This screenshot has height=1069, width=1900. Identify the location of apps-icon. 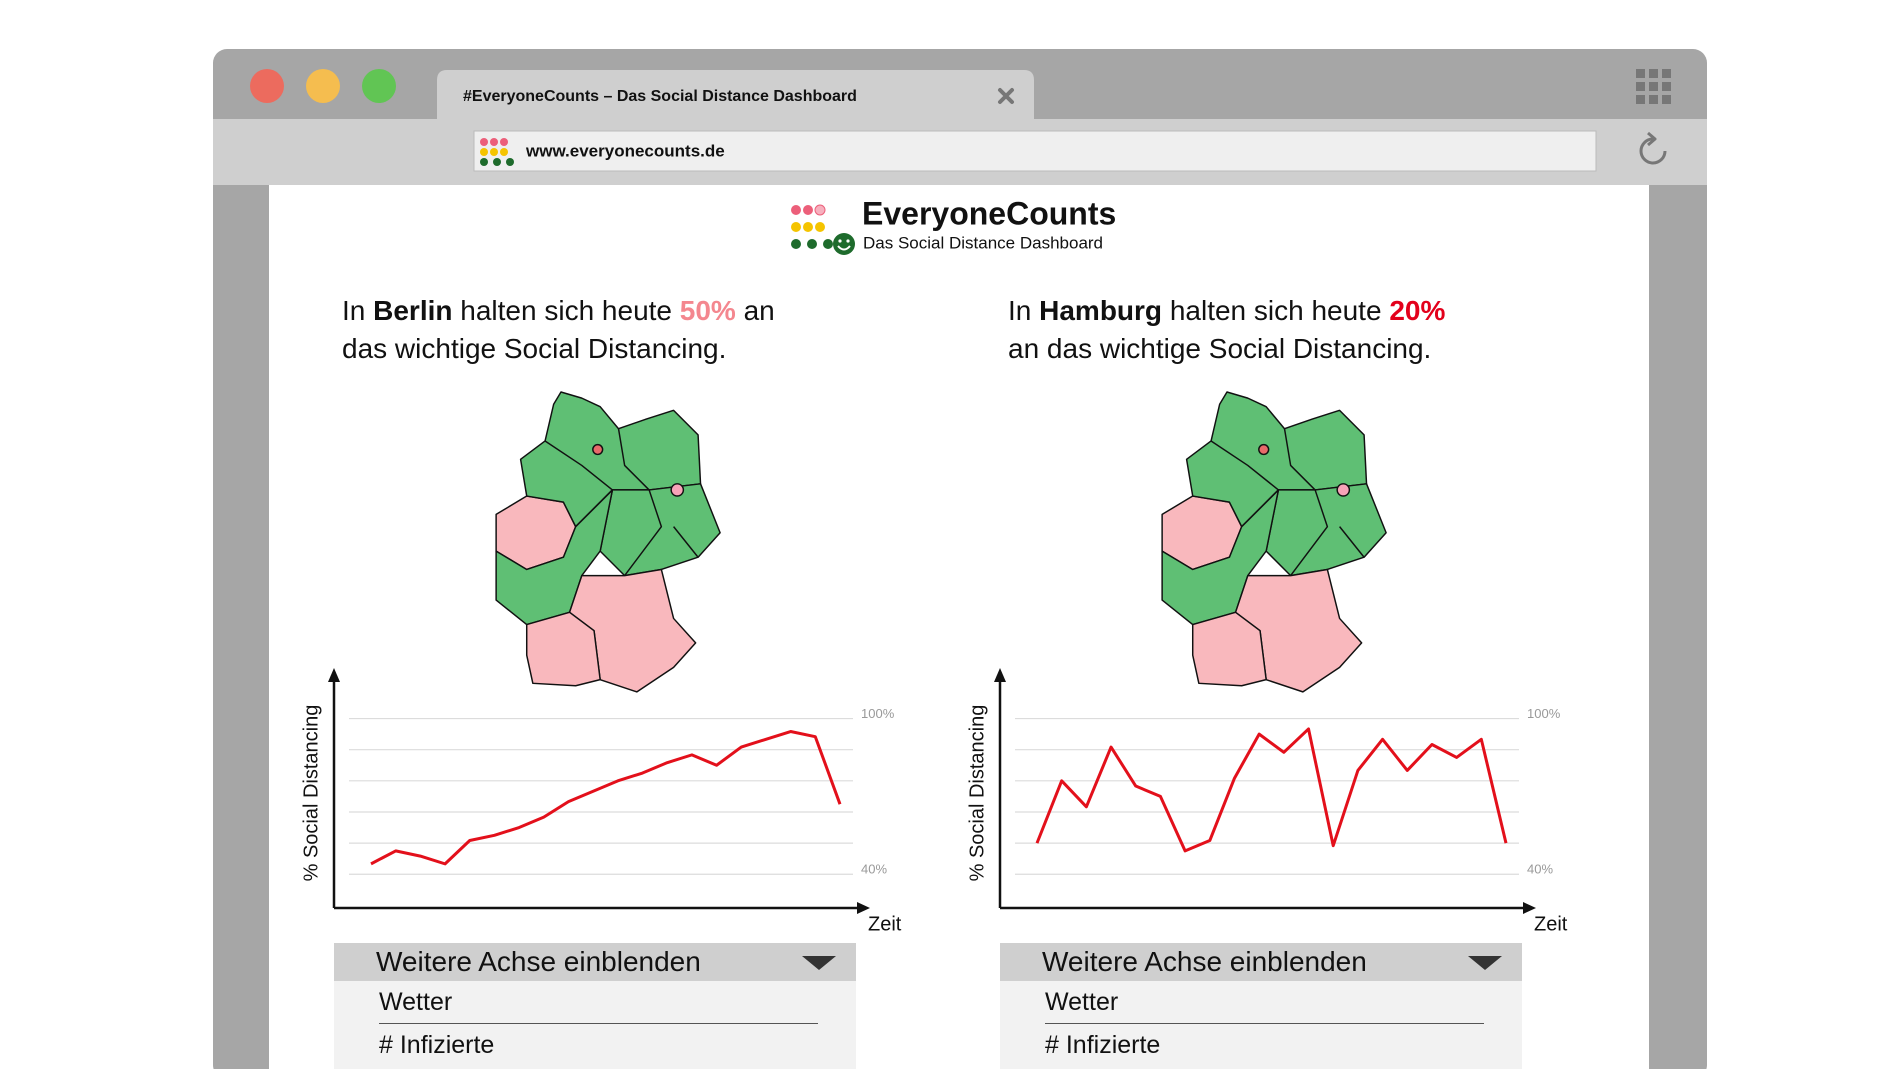
(1653, 86).